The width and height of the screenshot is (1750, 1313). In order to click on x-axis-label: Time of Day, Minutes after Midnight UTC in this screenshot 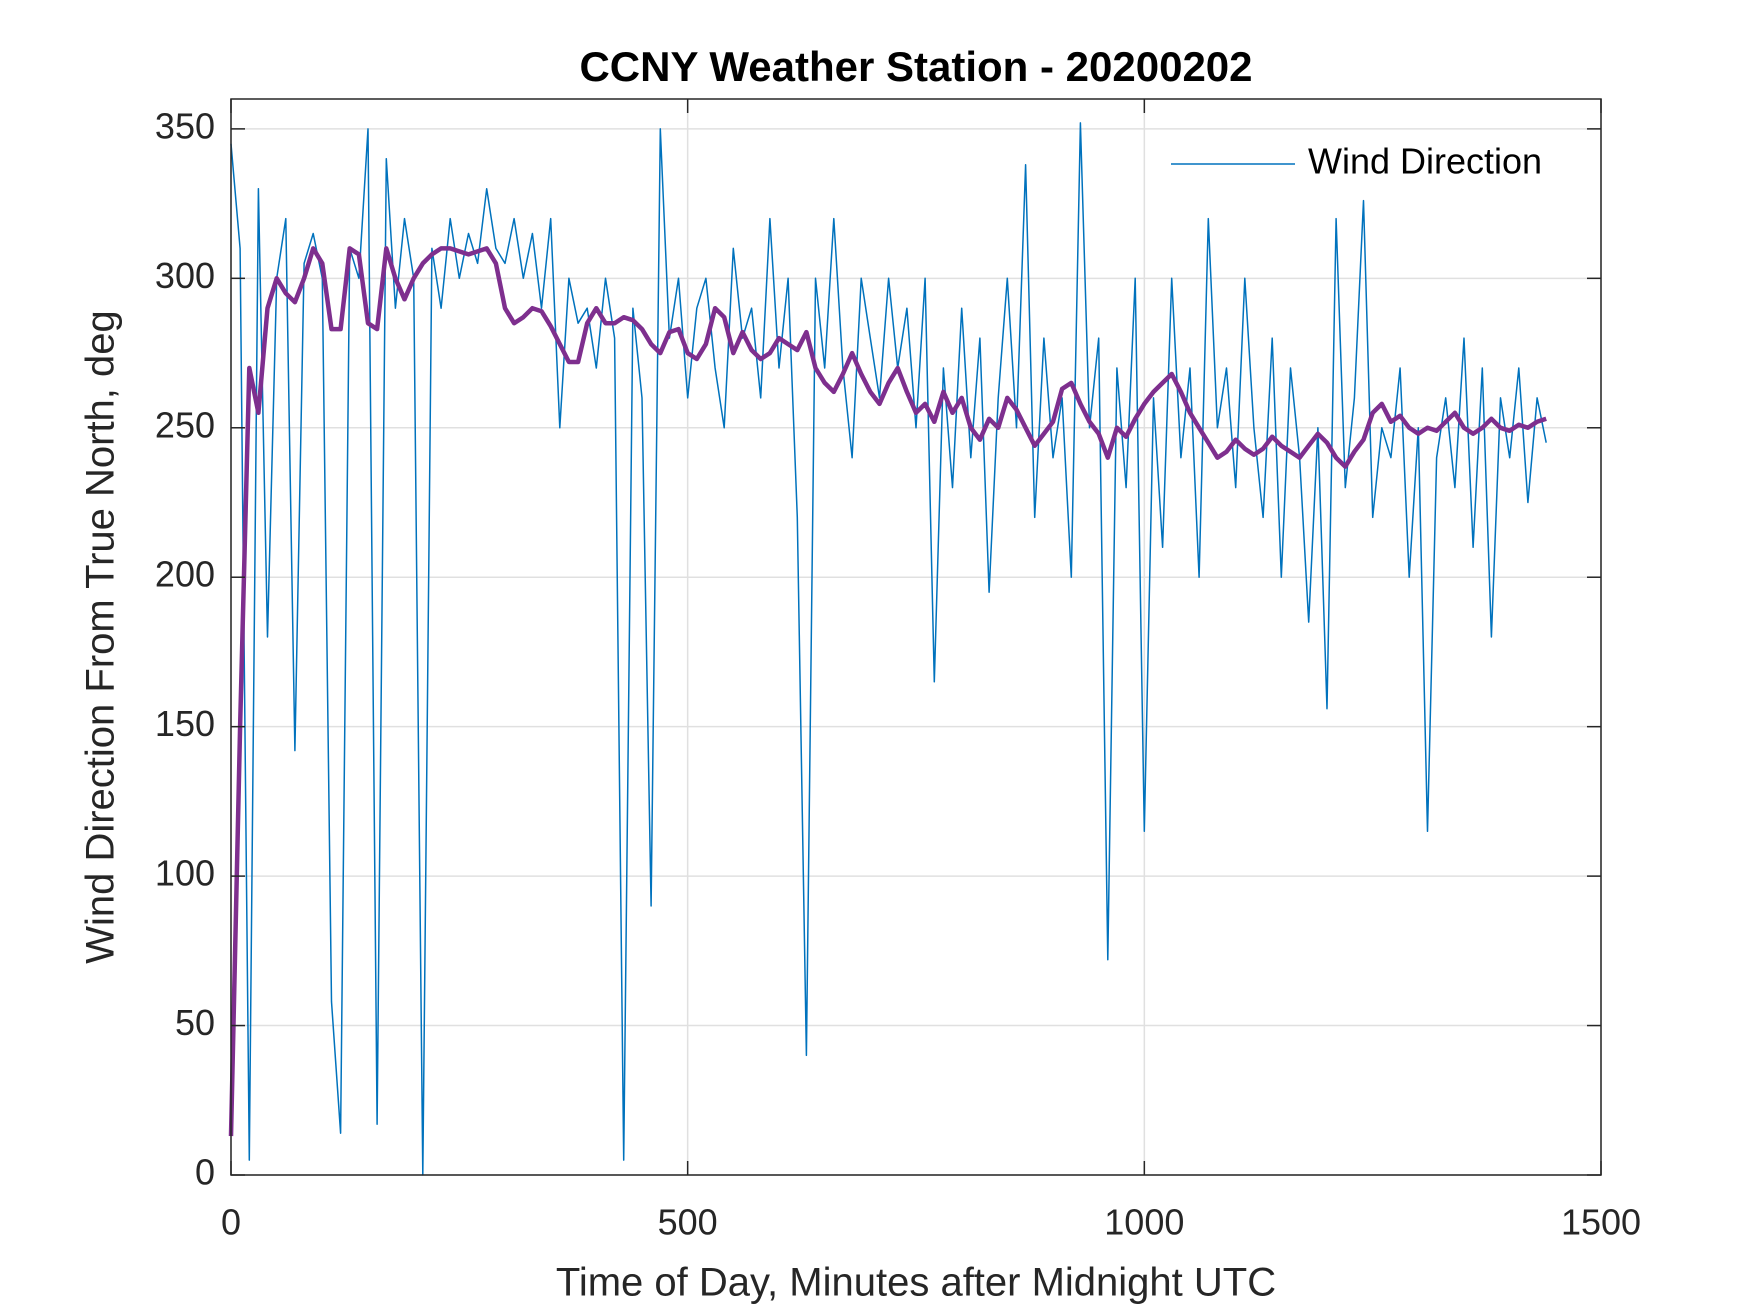, I will do `click(916, 1283)`.